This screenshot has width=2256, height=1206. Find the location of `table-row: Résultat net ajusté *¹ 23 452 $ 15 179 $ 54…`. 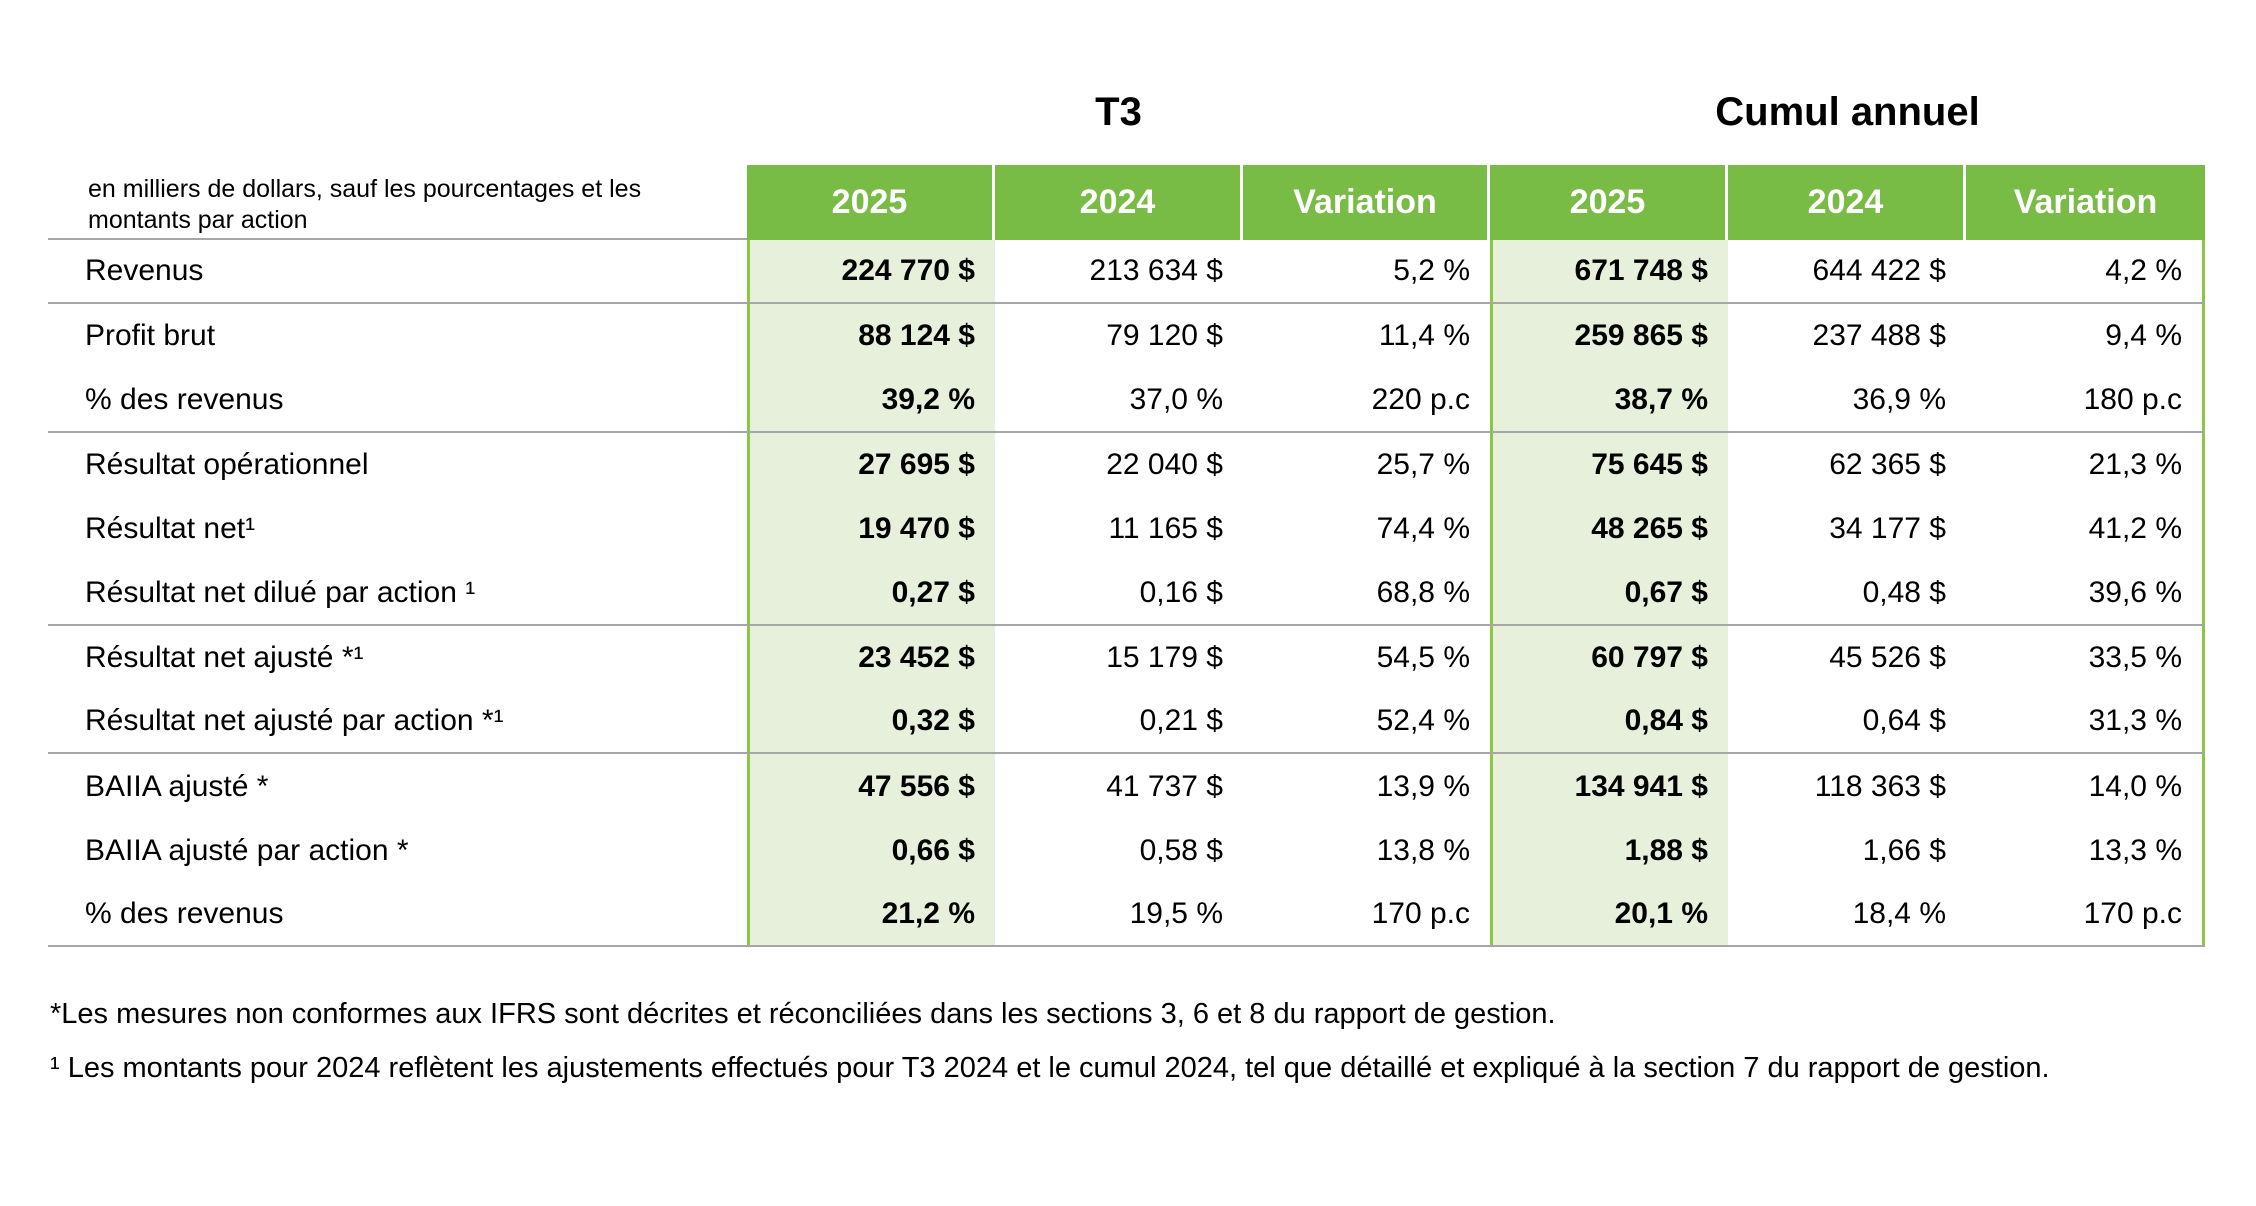

table-row: Résultat net ajusté *¹ 23 452 $ 15 179 $ 54… is located at coordinates (1126, 658).